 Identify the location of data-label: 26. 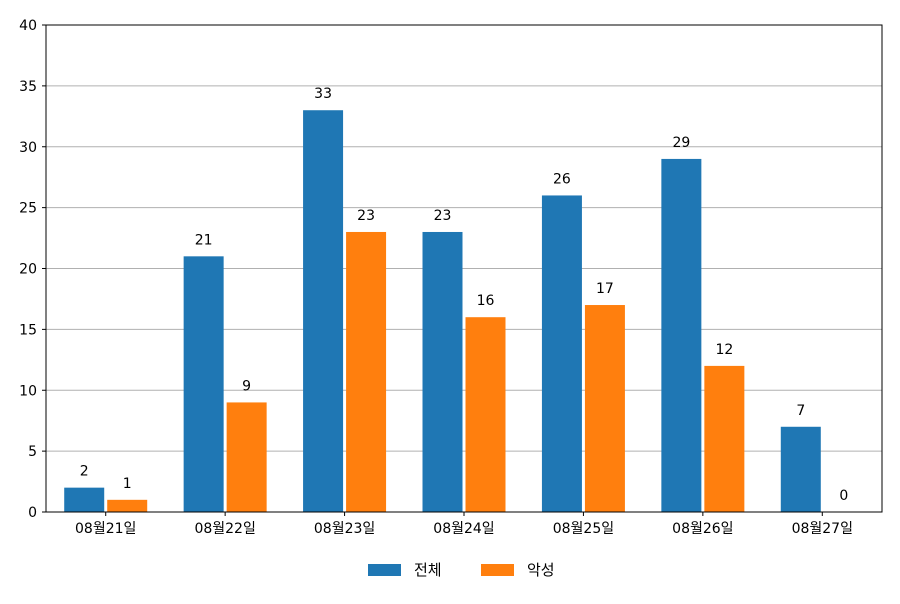
(562, 179).